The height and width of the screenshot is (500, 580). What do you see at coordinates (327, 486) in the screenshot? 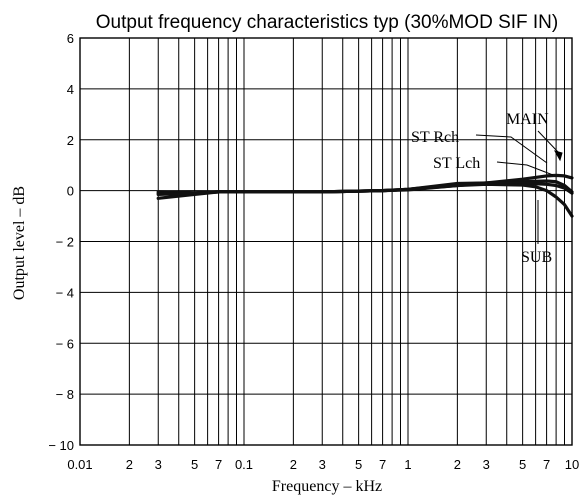
I see `x-axis-label: Frequency – kHz` at bounding box center [327, 486].